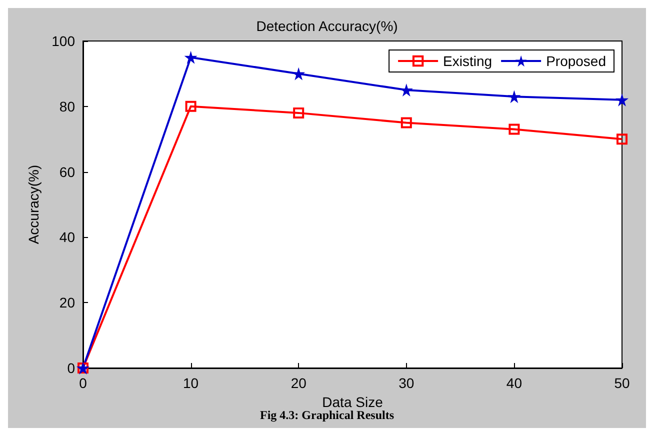 The image size is (654, 436). I want to click on y-tick-label: 60, so click(67, 172).